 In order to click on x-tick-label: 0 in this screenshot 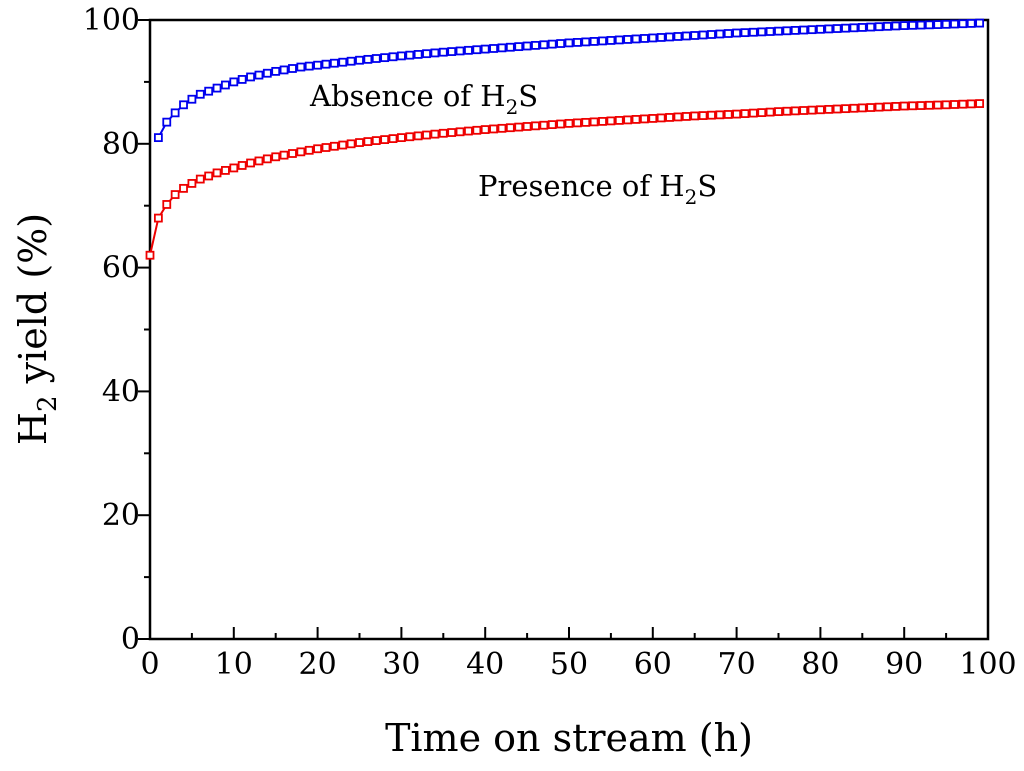, I will do `click(149, 664)`.